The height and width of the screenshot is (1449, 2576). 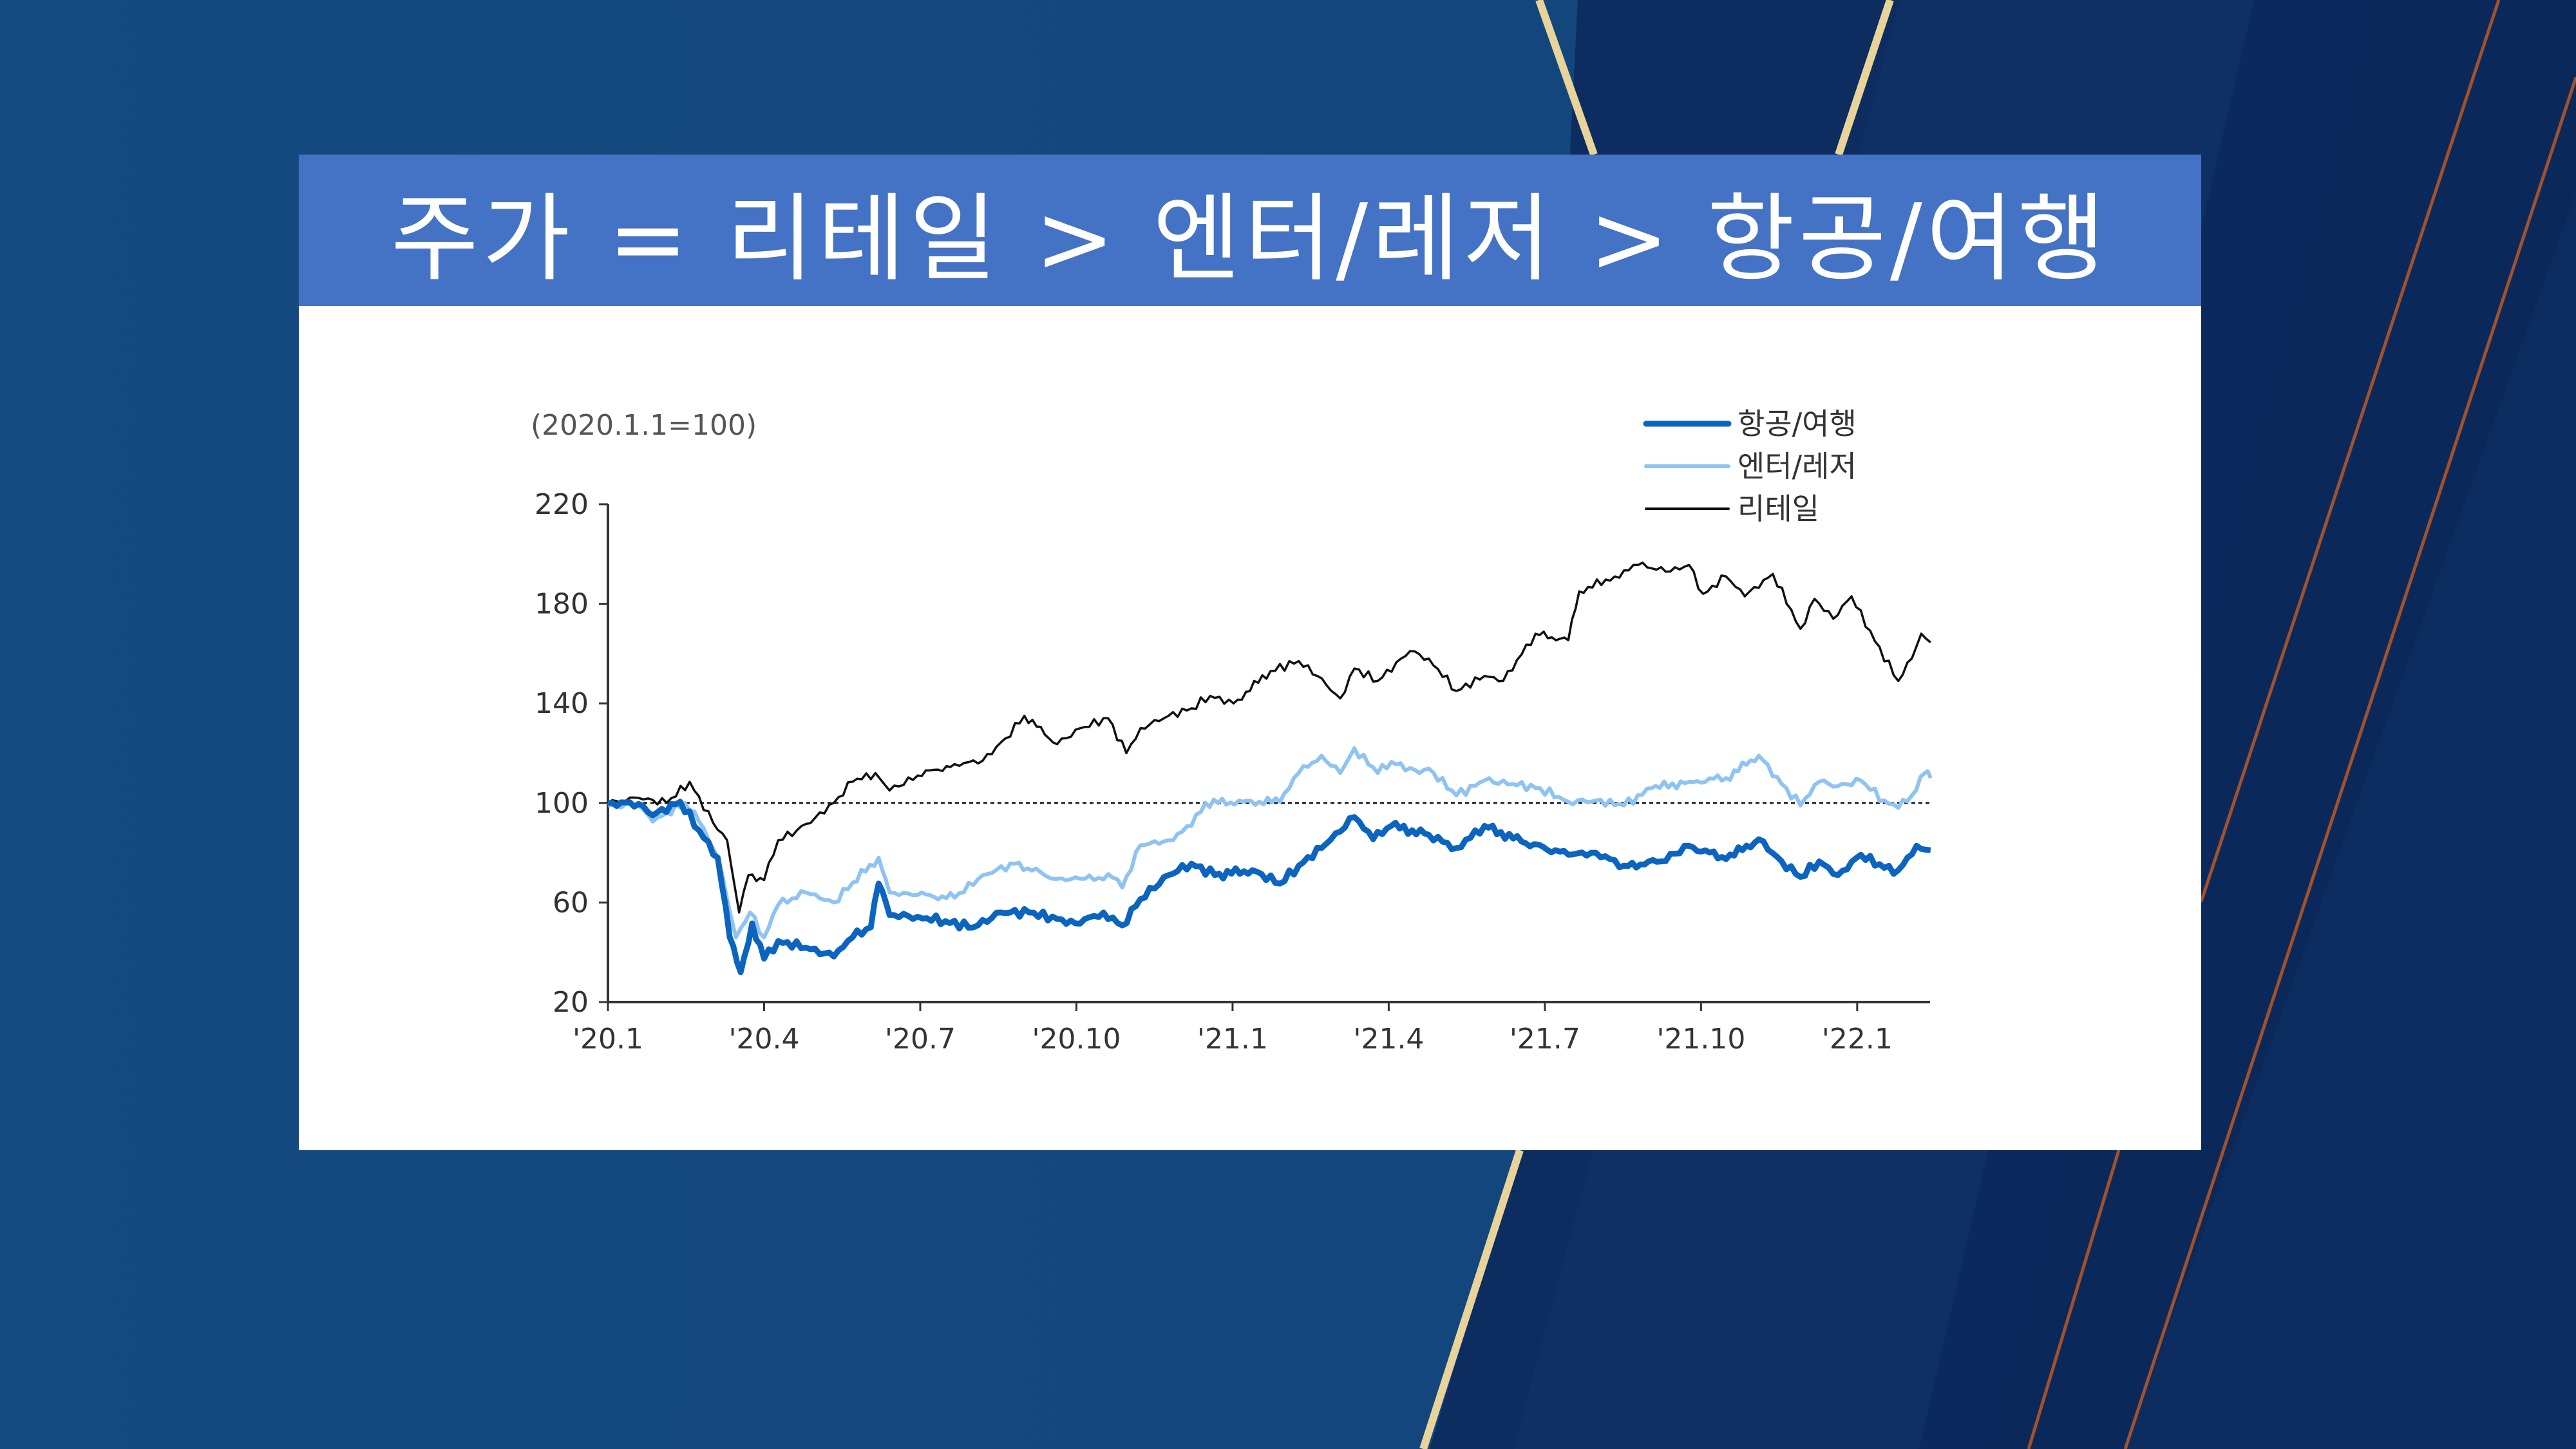 I want to click on y-tick-label: 180, so click(x=562, y=604).